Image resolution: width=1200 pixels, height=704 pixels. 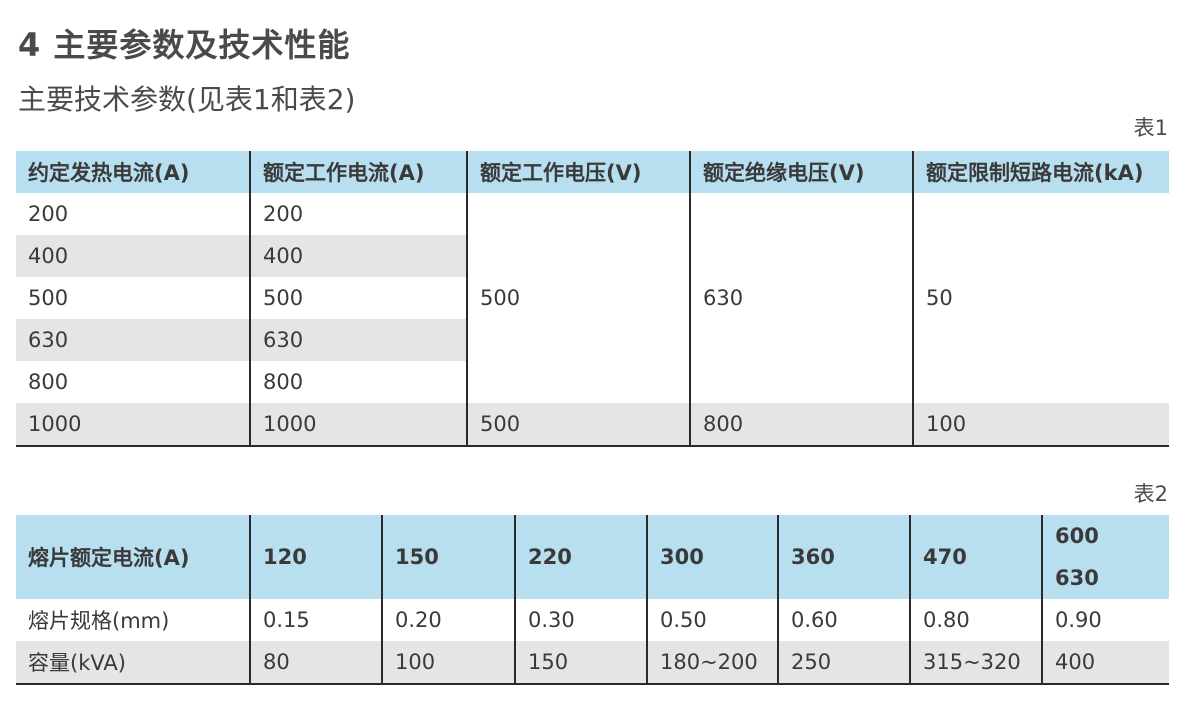 I want to click on merged-insulation-cell: 630, so click(x=801, y=298).